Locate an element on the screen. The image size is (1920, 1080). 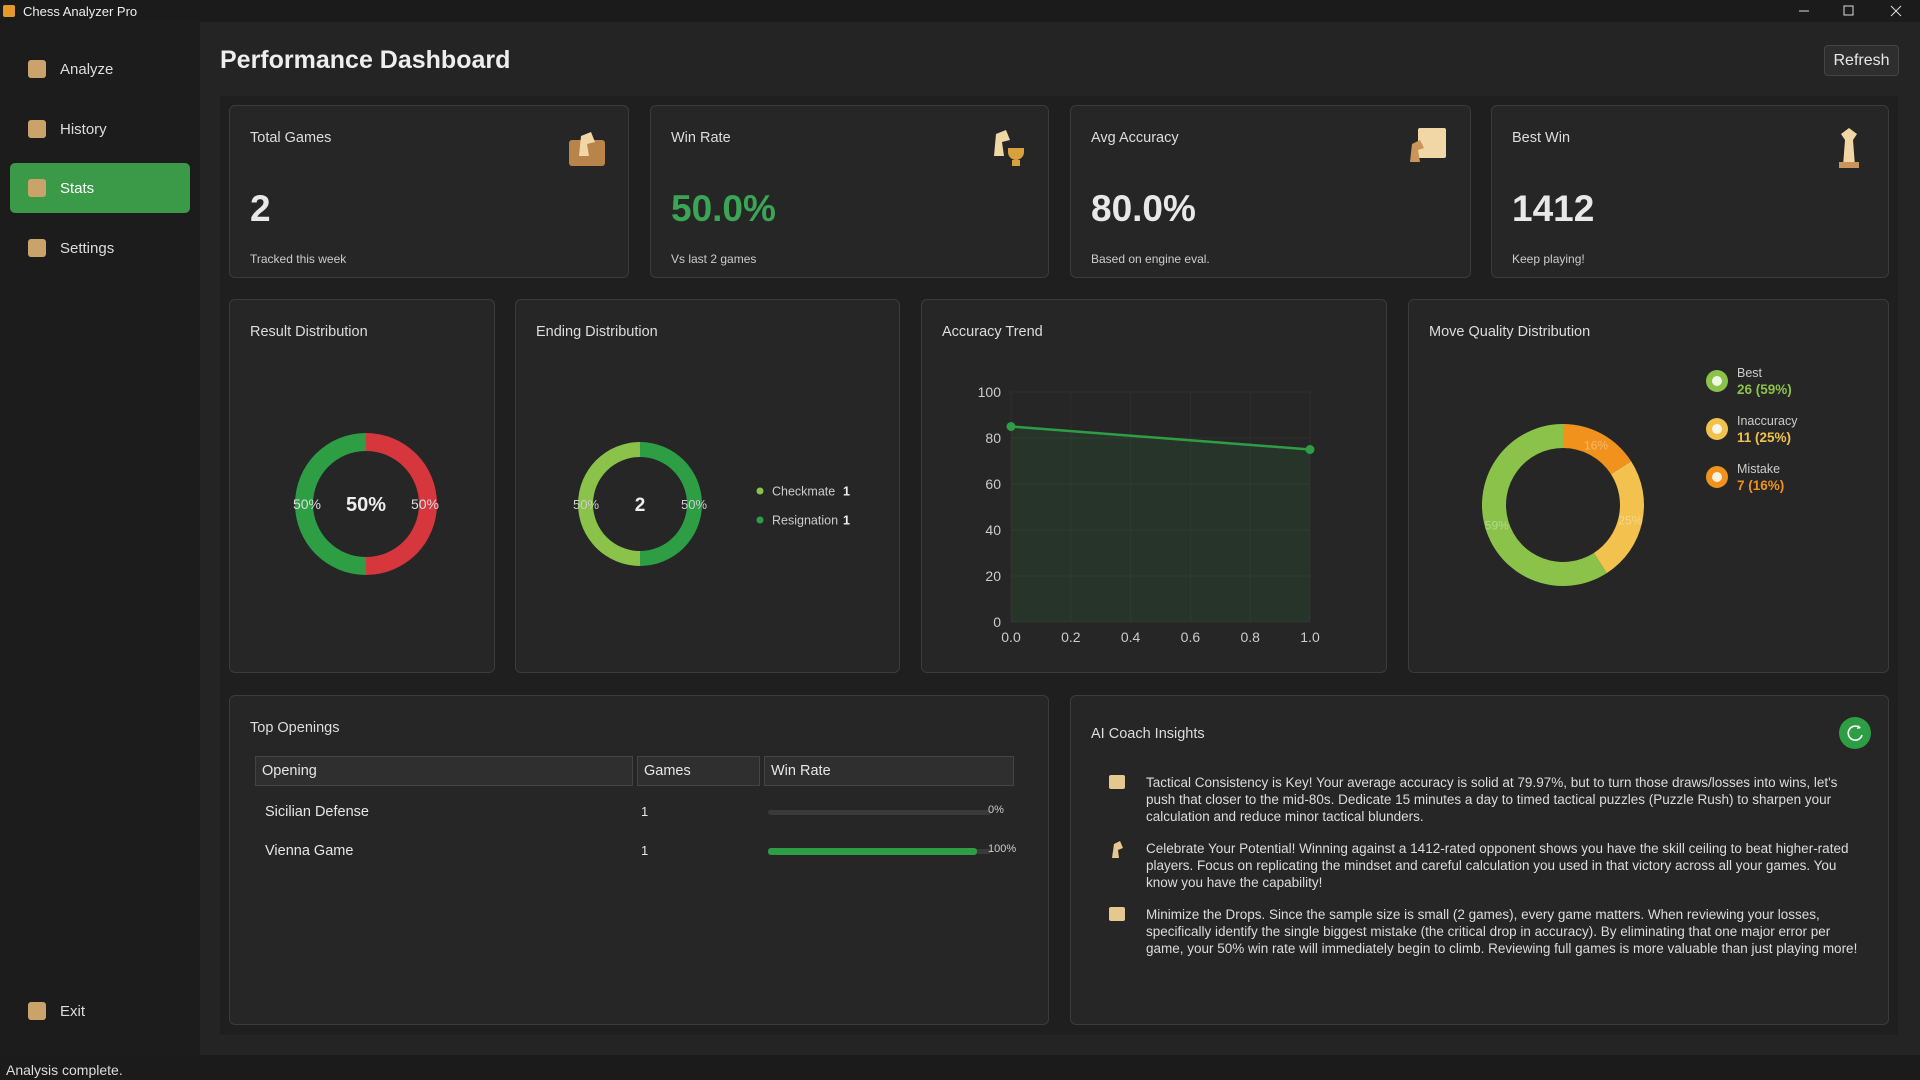
nav-item: Settings is located at coordinates (100, 248).